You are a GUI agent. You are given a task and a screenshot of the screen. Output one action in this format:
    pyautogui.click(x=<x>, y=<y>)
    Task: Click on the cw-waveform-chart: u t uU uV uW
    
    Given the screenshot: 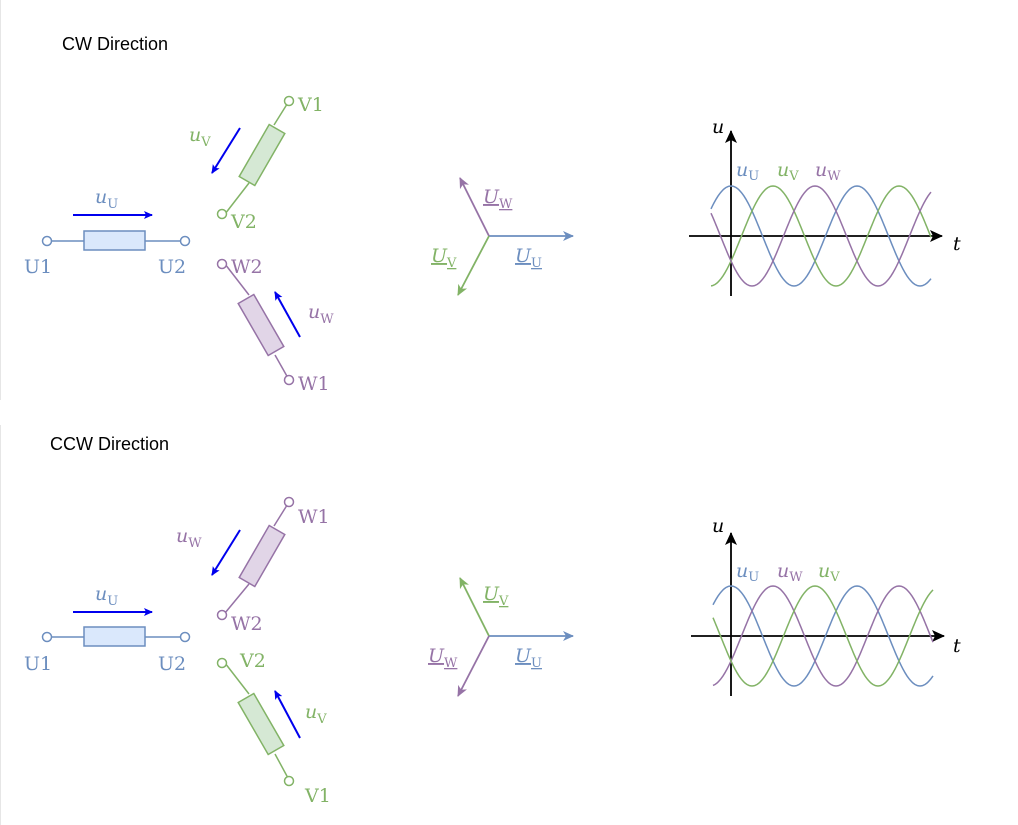 What is the action you would take?
    pyautogui.click(x=825, y=206)
    